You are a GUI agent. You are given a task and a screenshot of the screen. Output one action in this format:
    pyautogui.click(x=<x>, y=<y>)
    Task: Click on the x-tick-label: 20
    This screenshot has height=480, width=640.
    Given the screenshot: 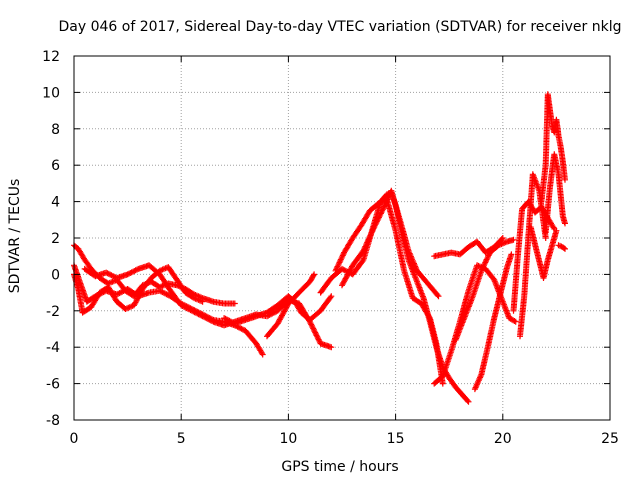 What is the action you would take?
    pyautogui.click(x=503, y=439)
    